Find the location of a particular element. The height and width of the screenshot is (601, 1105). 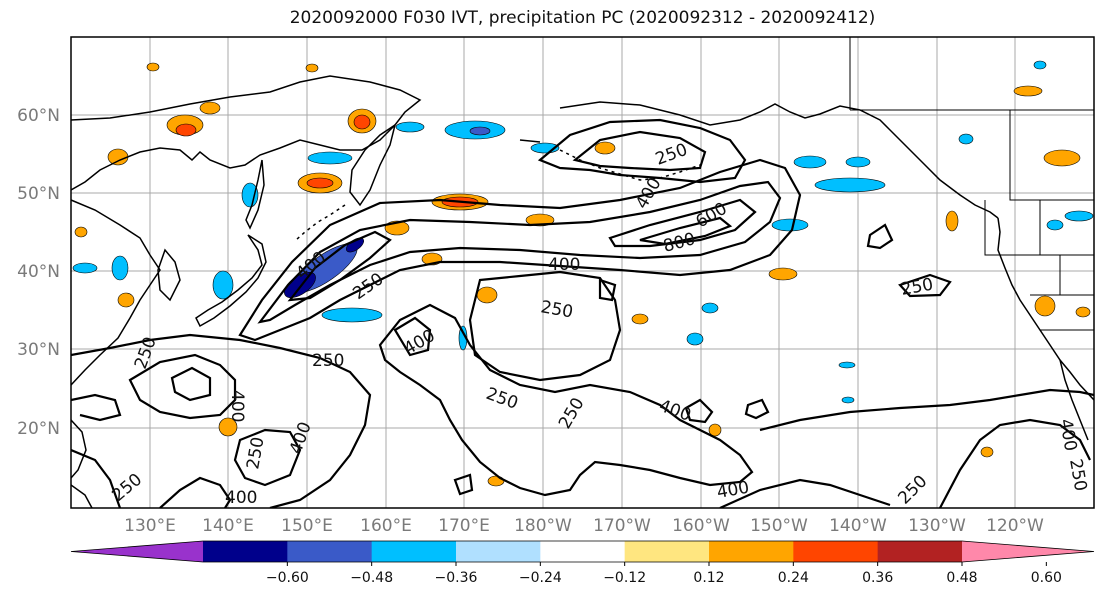

colorbar-tick-label: −0.36 is located at coordinates (456, 578).